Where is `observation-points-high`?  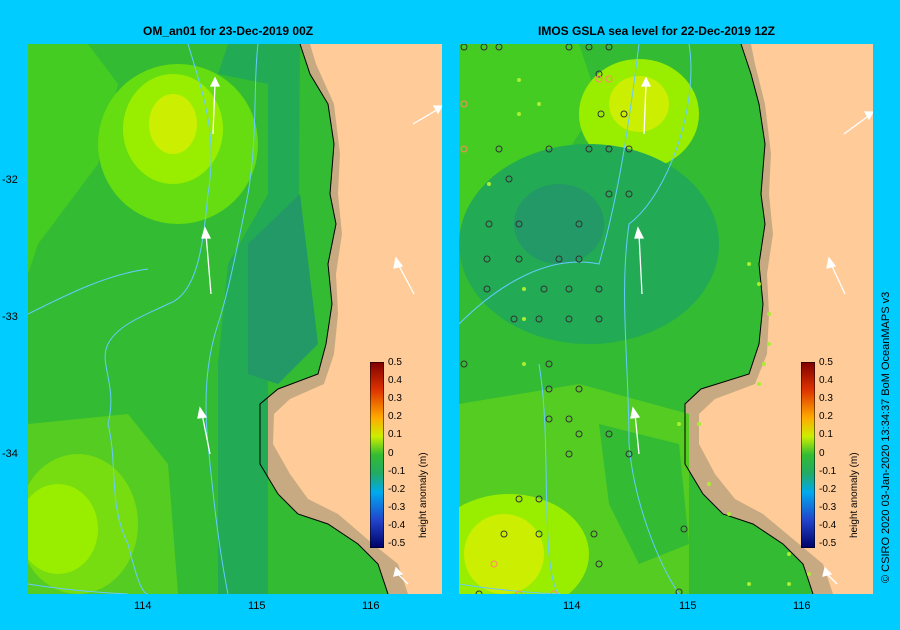
observation-points-high is located at coordinates (536, 334).